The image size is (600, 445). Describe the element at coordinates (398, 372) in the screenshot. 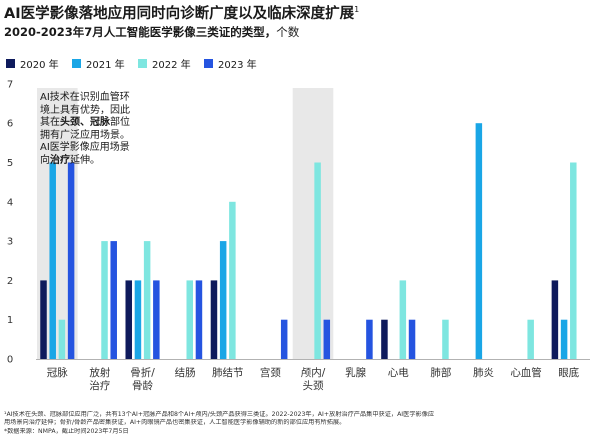

I see `x-category-label: 心电` at that location.